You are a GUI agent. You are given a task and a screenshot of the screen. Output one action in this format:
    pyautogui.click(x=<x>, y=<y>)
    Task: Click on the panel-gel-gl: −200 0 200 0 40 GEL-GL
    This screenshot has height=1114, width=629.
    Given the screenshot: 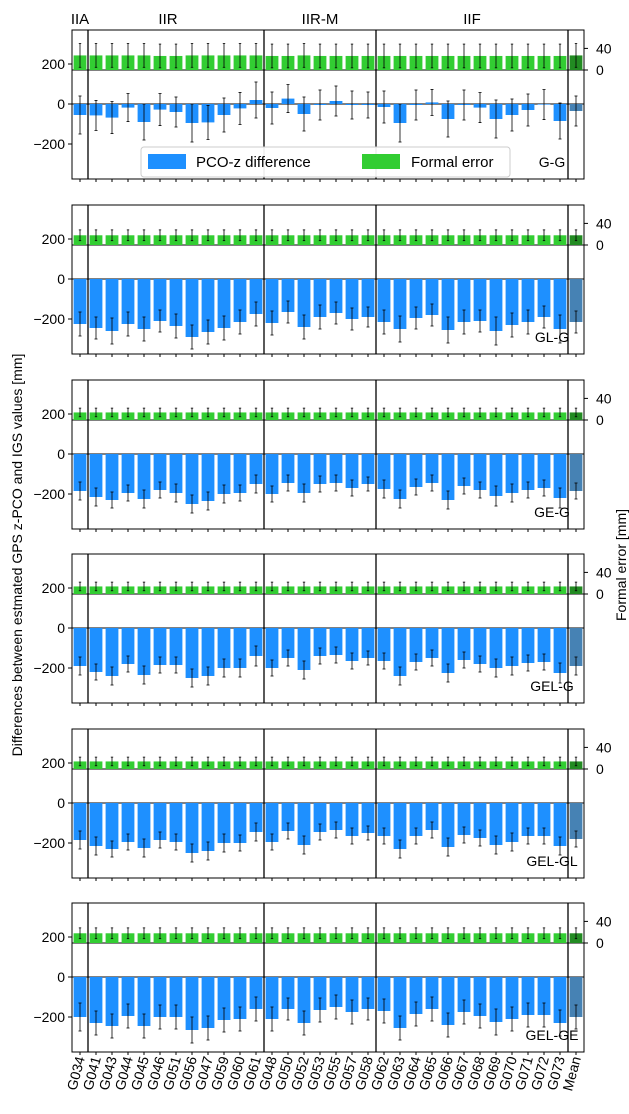 What is the action you would take?
    pyautogui.click(x=322, y=804)
    